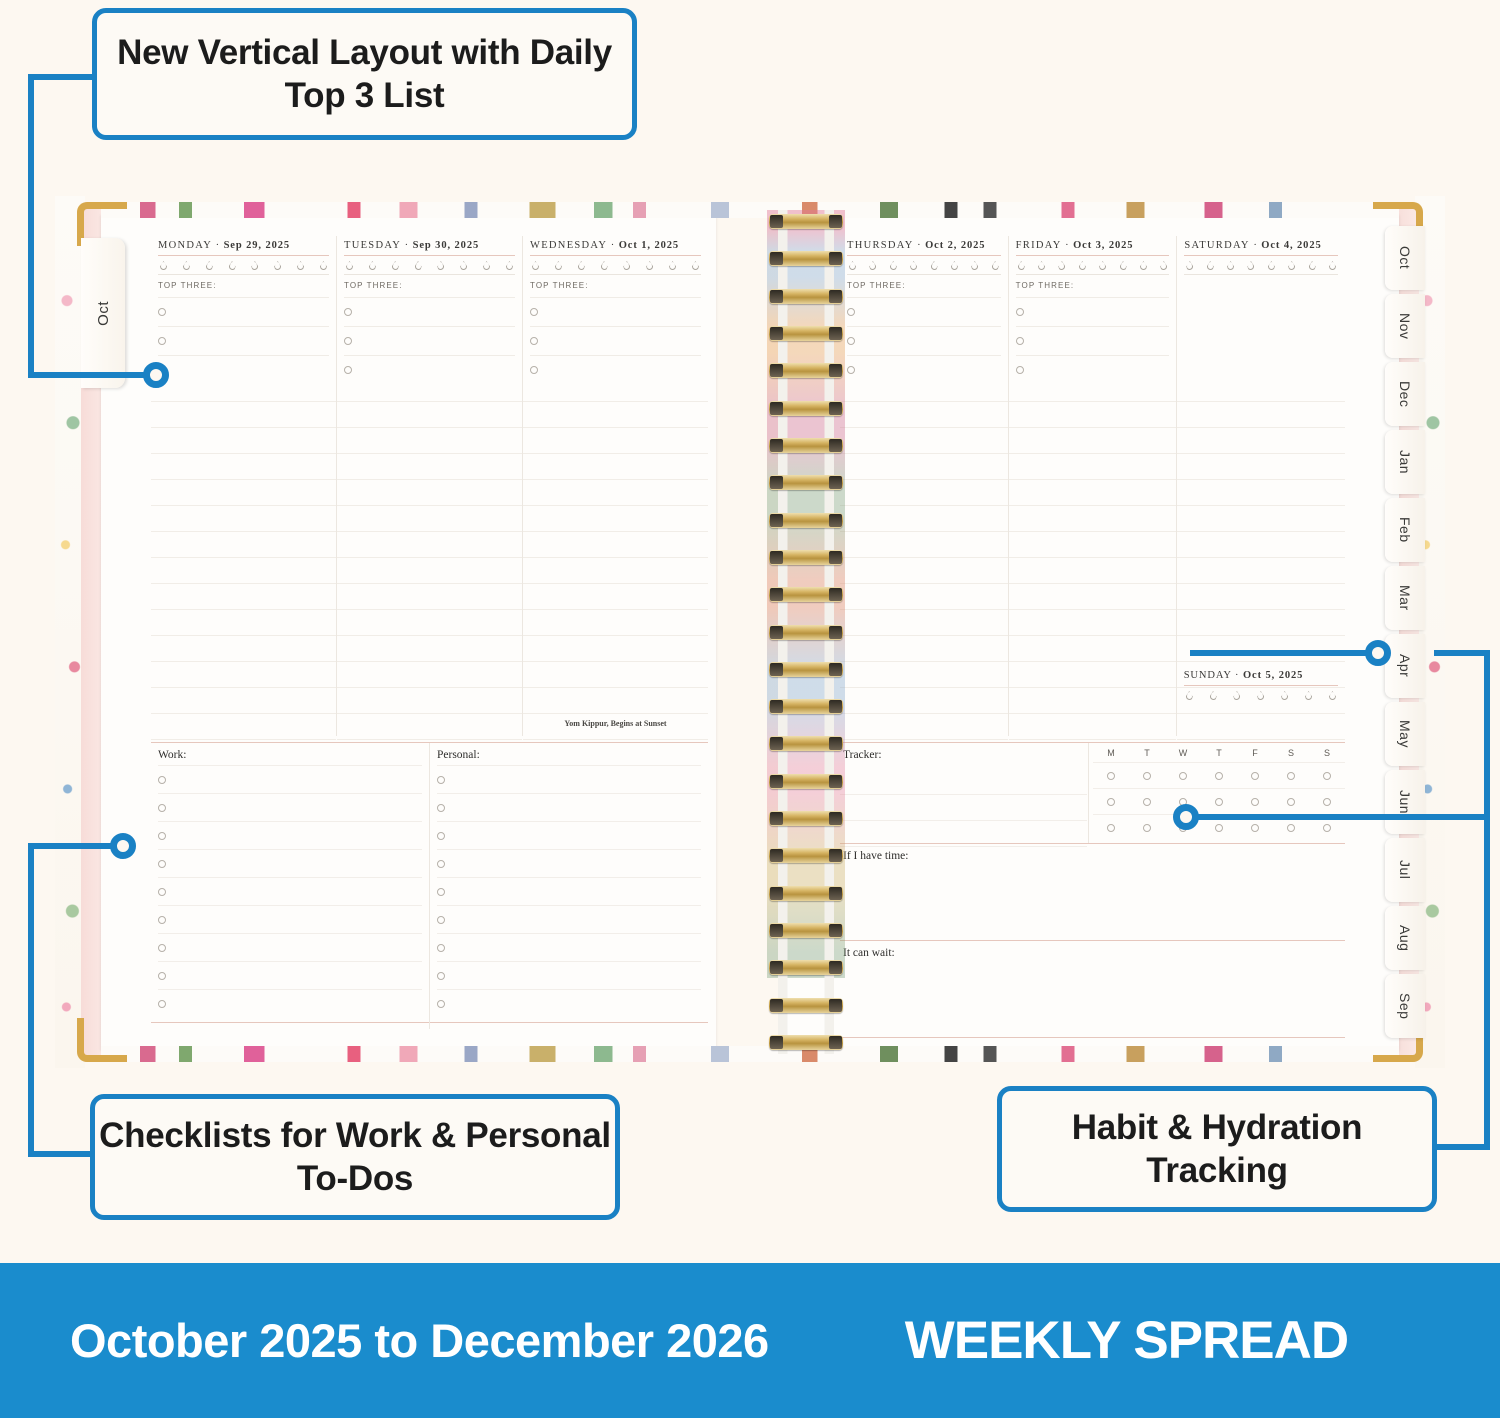 Image resolution: width=1500 pixels, height=1418 pixels. I want to click on month-tab-feb: Feb, so click(1405, 530).